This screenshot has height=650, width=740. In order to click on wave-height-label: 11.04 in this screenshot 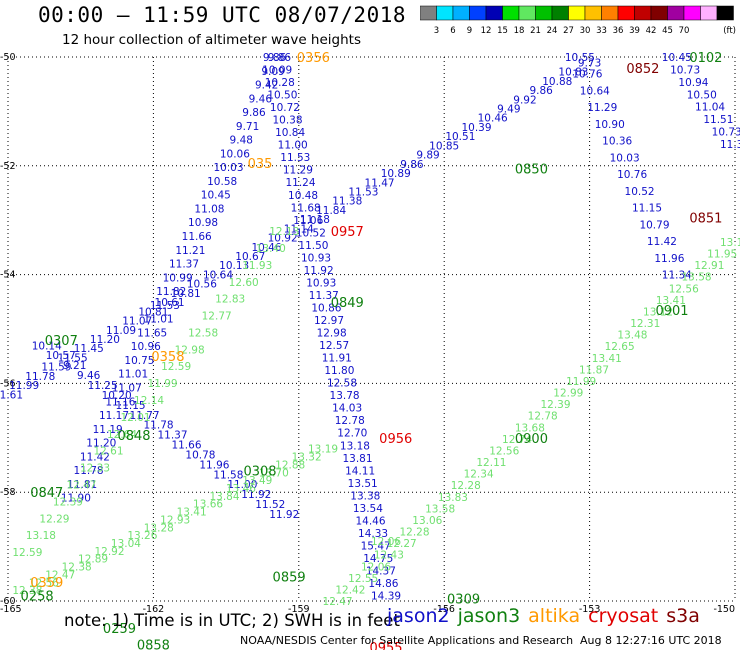, I will do `click(710, 108)`.